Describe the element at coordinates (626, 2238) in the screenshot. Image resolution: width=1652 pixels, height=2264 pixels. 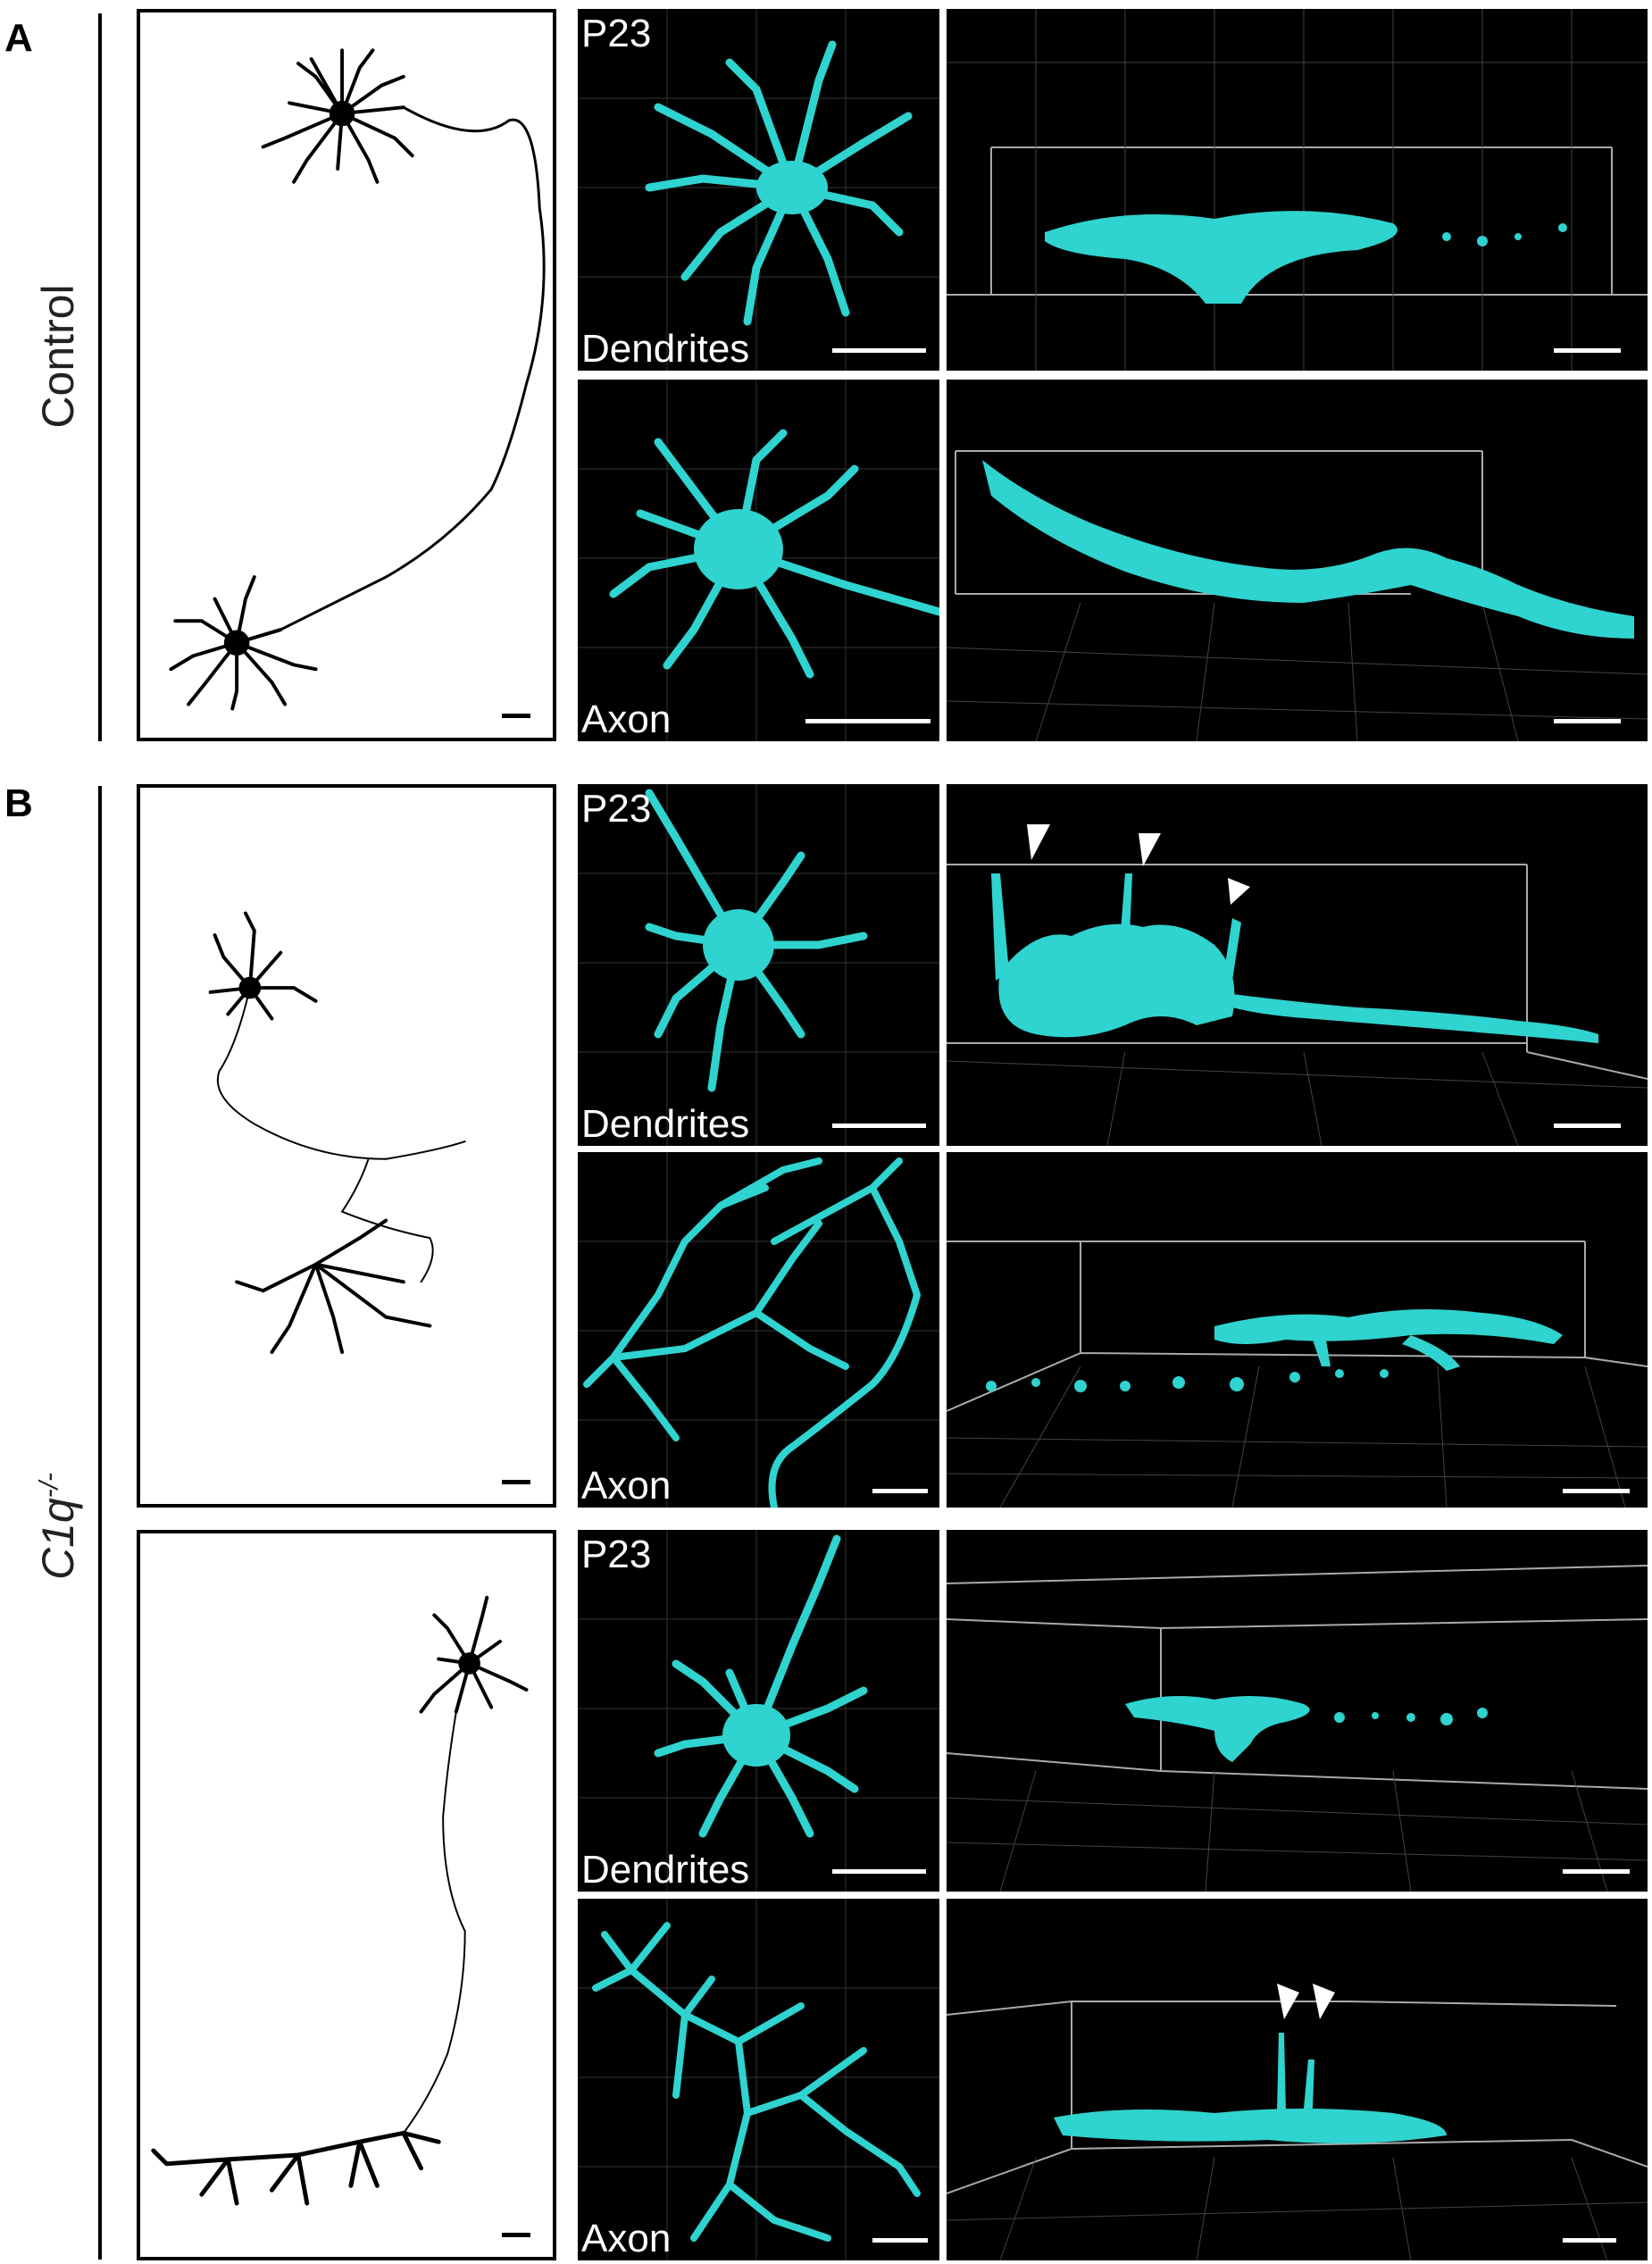
I see `axon-label-c1q-2: Axon` at that location.